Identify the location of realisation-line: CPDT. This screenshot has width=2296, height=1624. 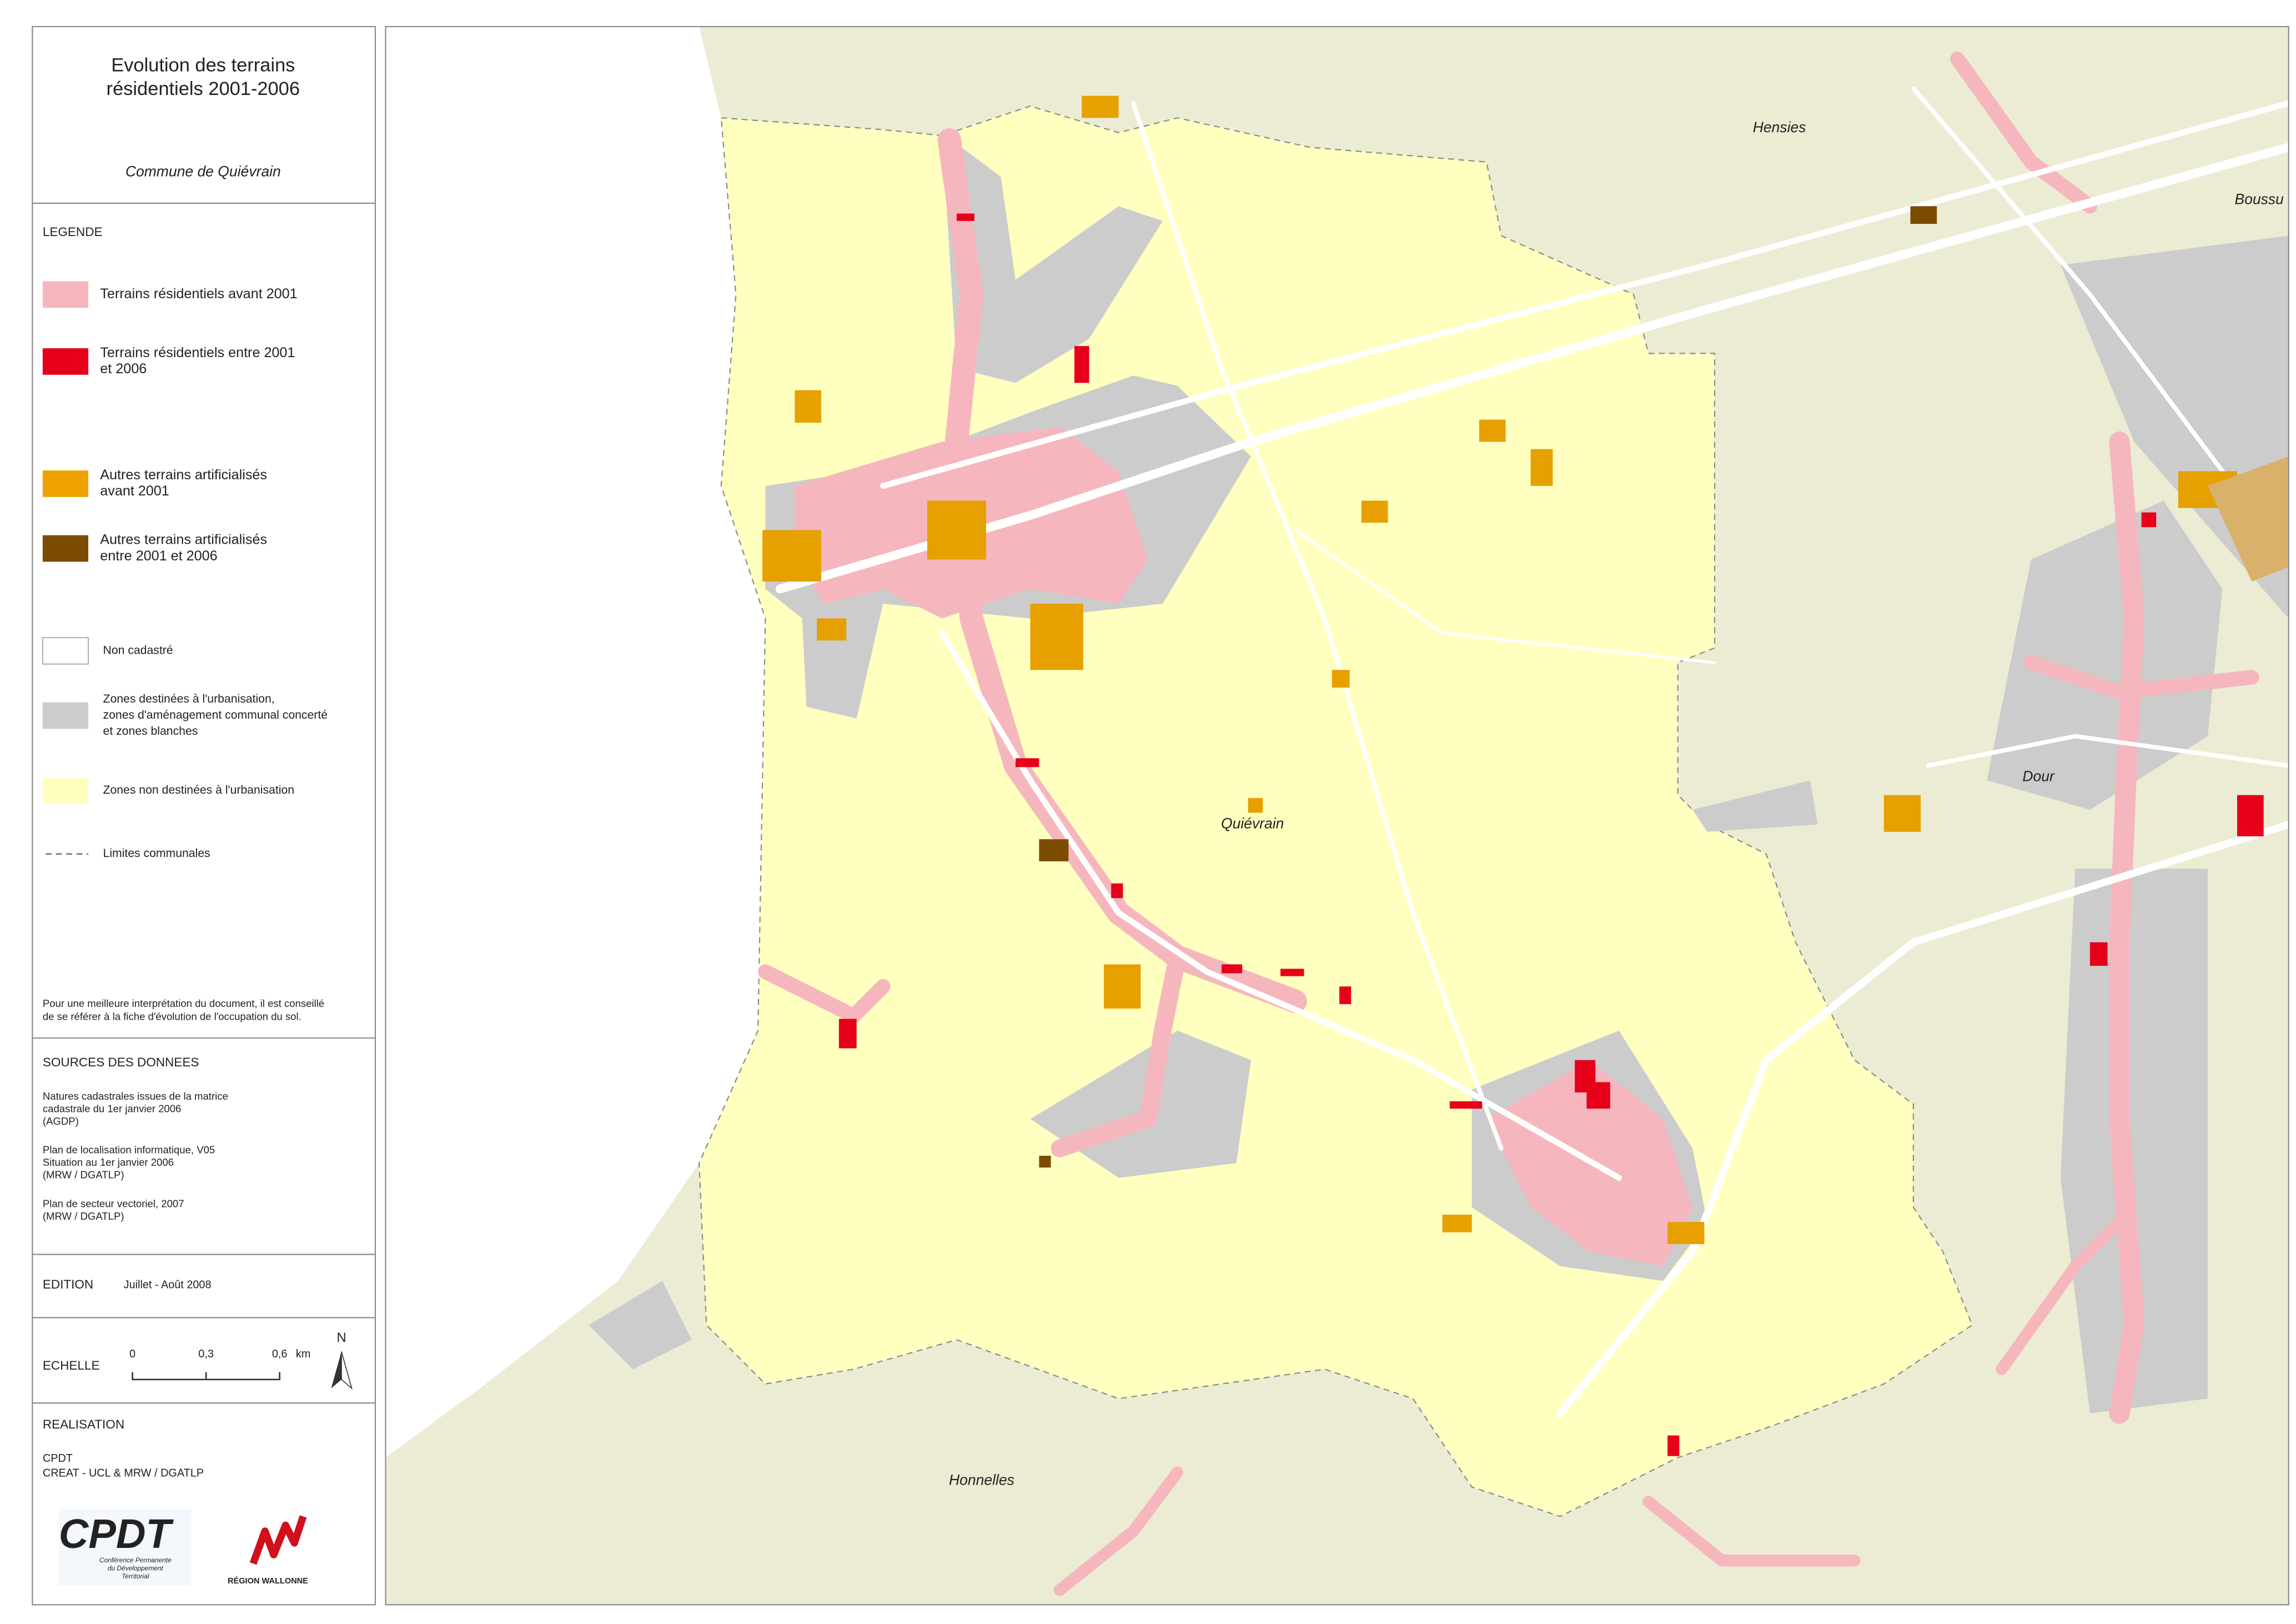
(58, 1458).